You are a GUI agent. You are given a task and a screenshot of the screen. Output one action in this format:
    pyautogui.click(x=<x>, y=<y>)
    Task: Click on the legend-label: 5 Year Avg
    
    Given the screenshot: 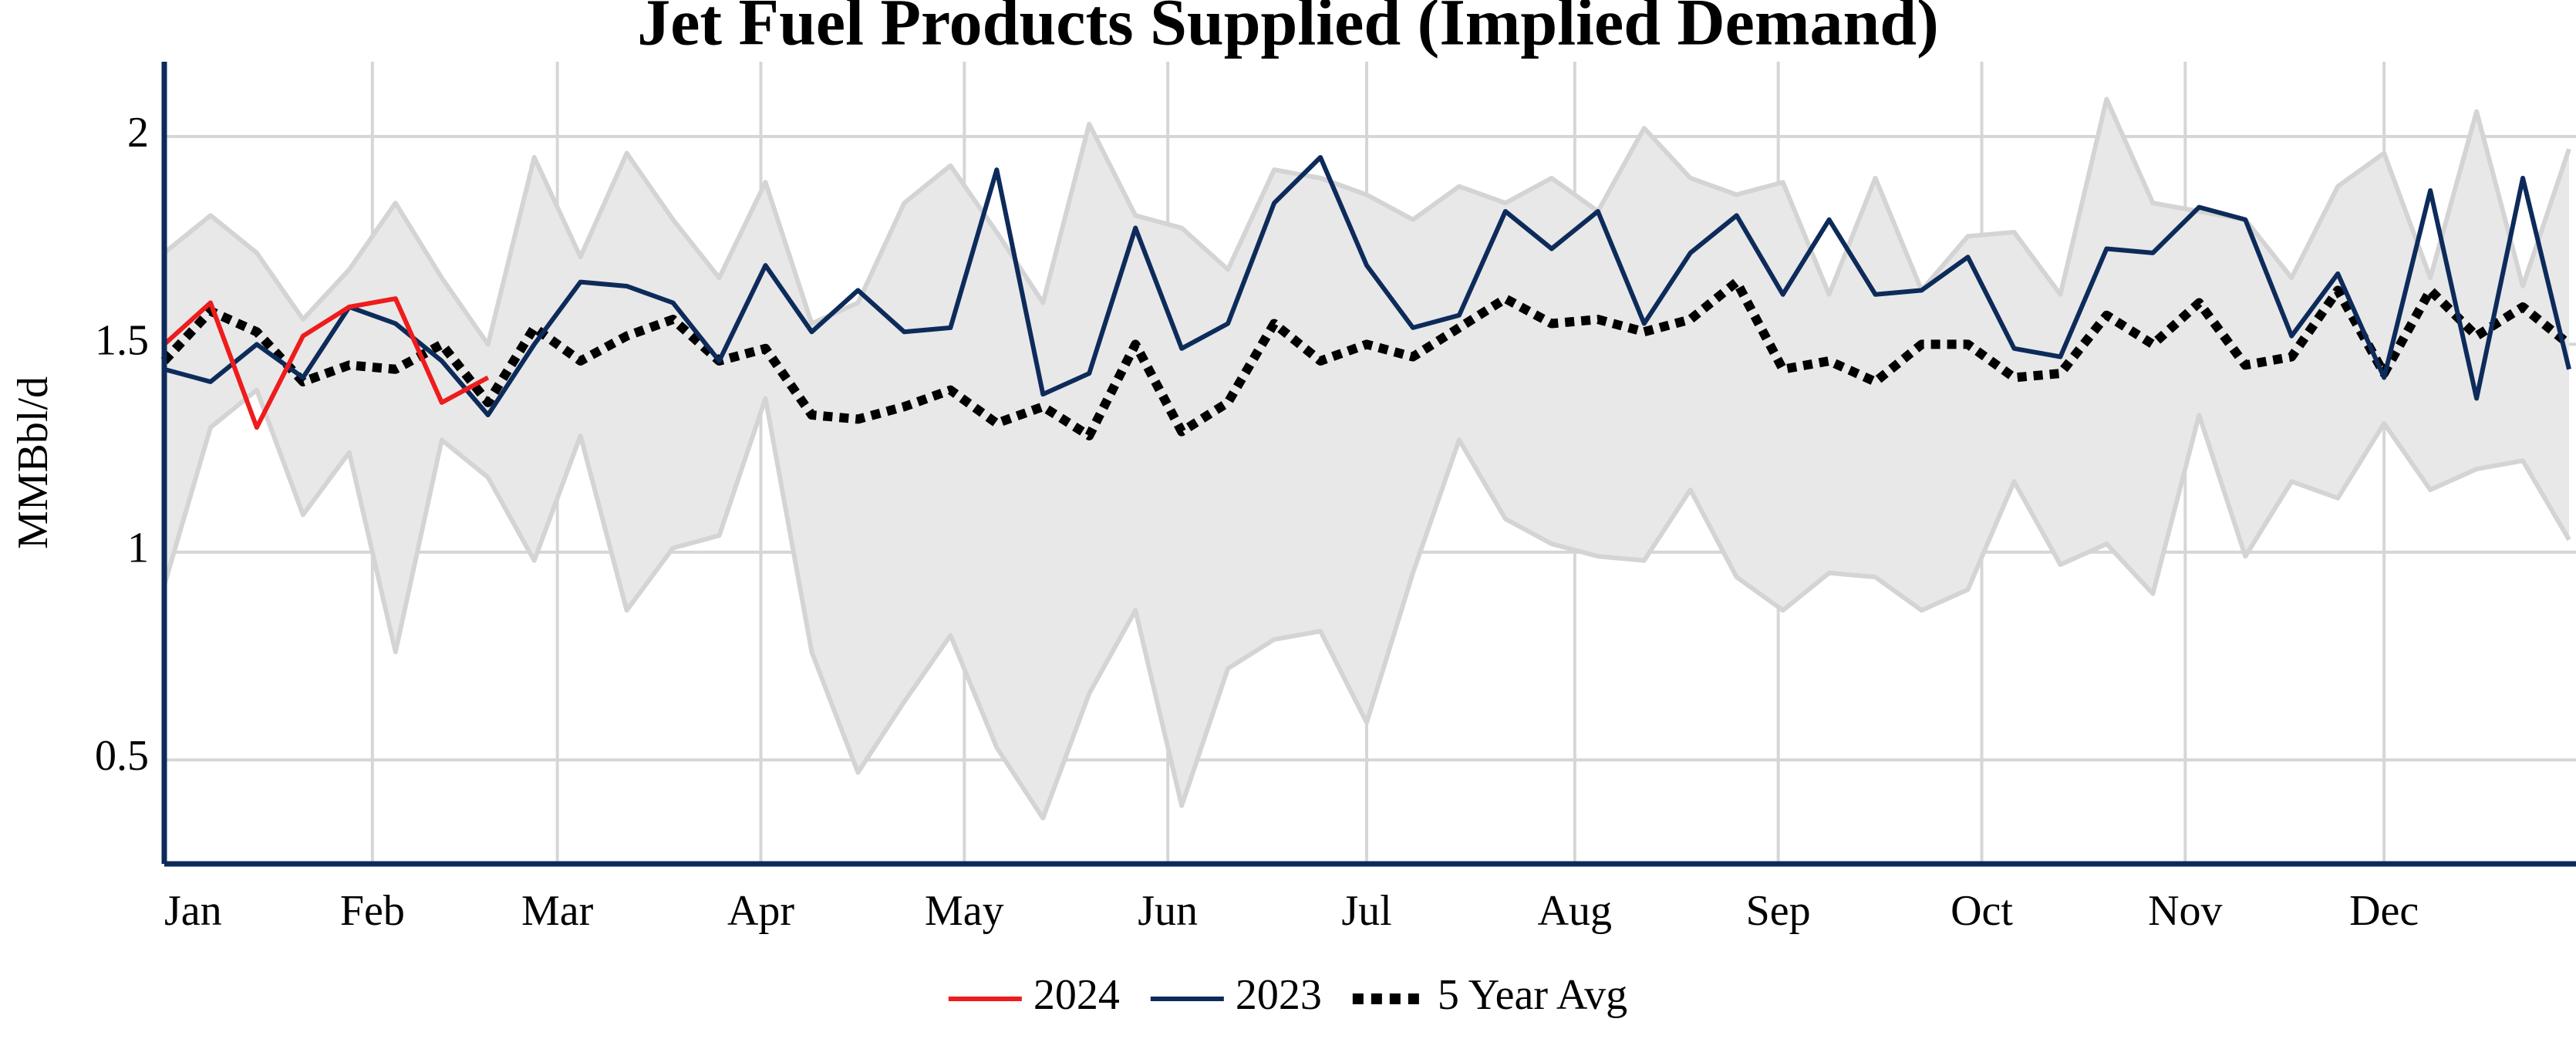 What is the action you would take?
    pyautogui.click(x=1532, y=995)
    